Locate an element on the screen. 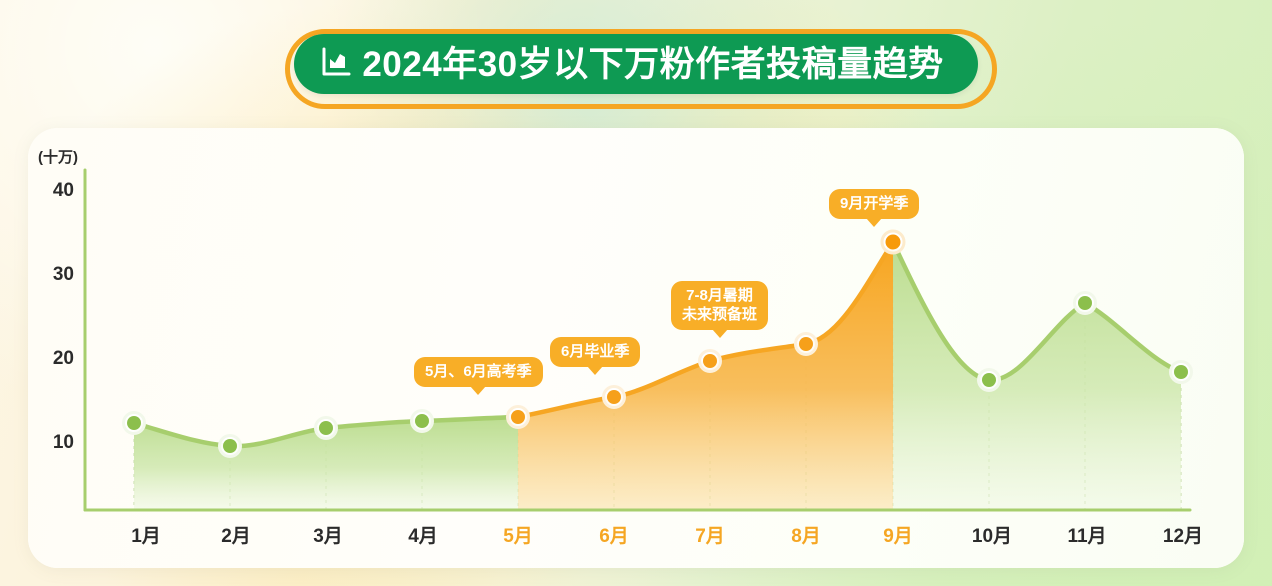 This screenshot has width=1272, height=586. annotation-summer: 7-8月暑期 未来预备班 is located at coordinates (720, 306).